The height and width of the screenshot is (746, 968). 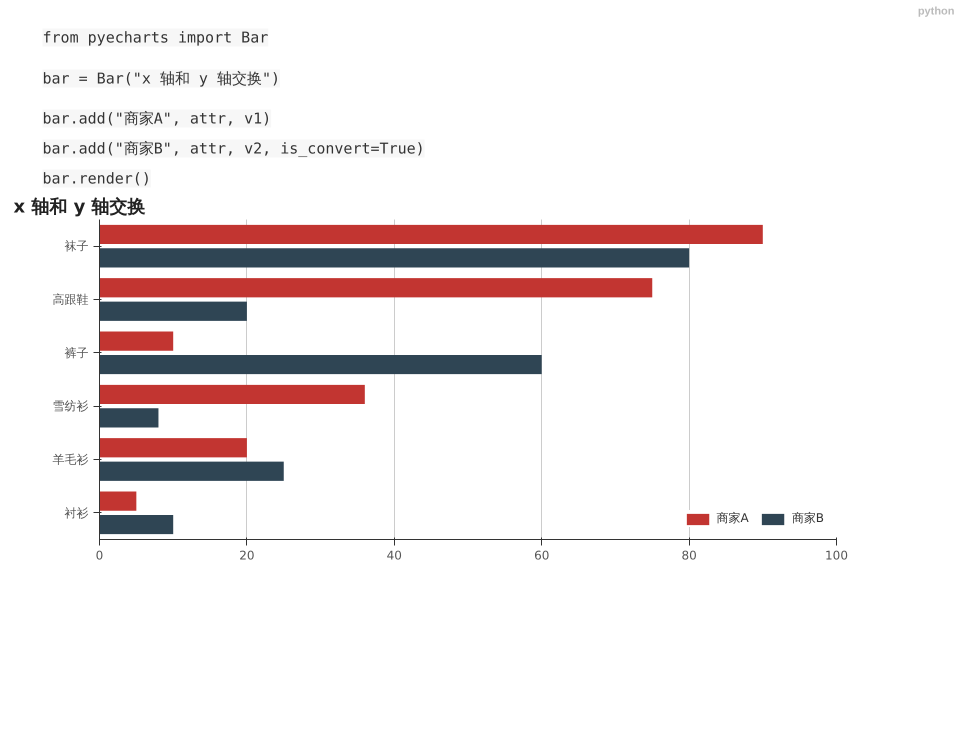 I want to click on x-tick-label: 100, so click(x=836, y=555).